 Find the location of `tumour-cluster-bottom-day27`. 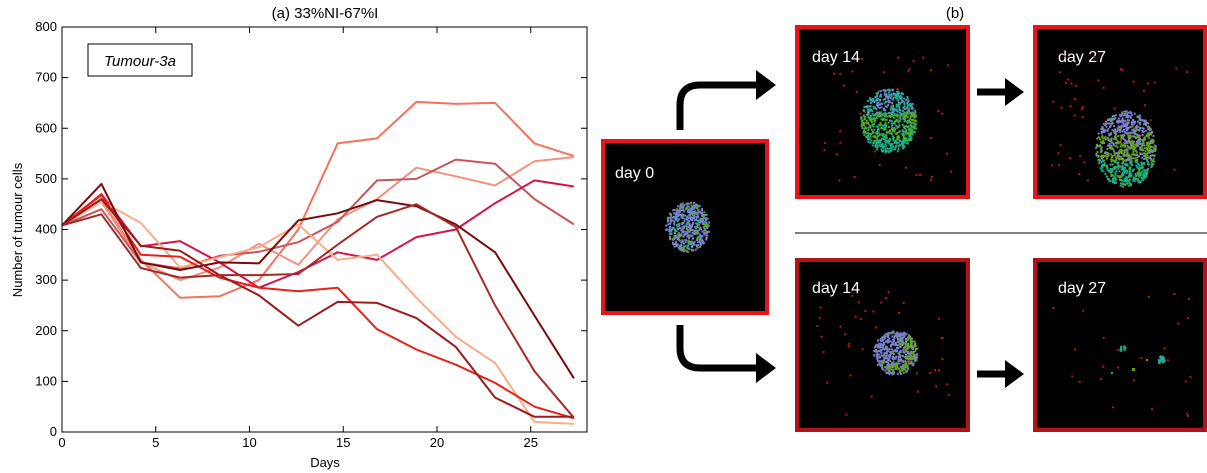

tumour-cluster-bottom-day27 is located at coordinates (1122, 355).